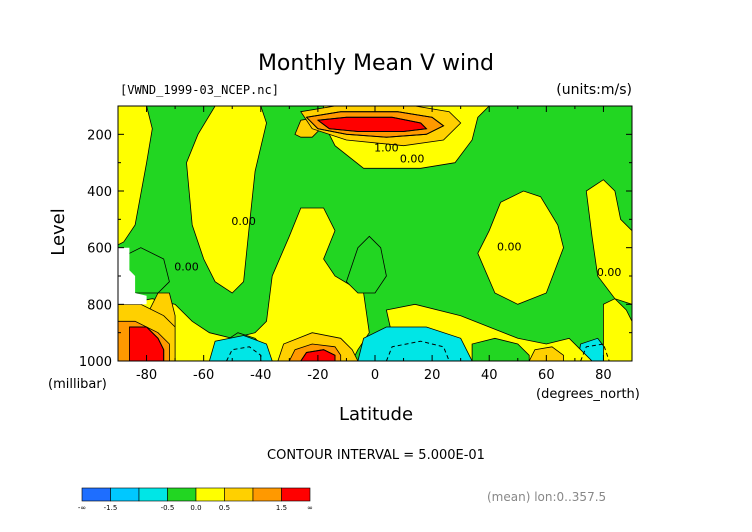 This screenshot has height=532, width=752. I want to click on x-axis-label: Latitude, so click(376, 414).